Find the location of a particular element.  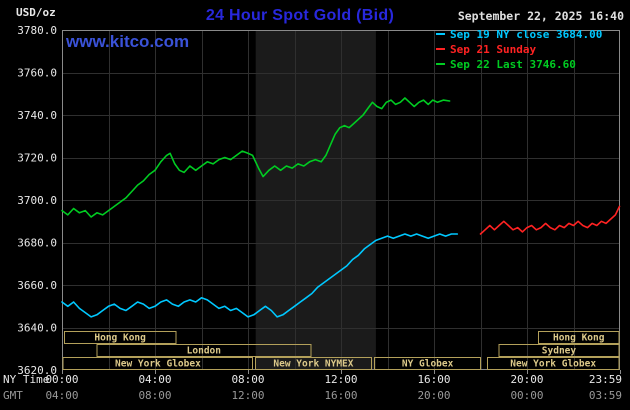

x-tick-label-gmt: 16:00 is located at coordinates (340, 395).